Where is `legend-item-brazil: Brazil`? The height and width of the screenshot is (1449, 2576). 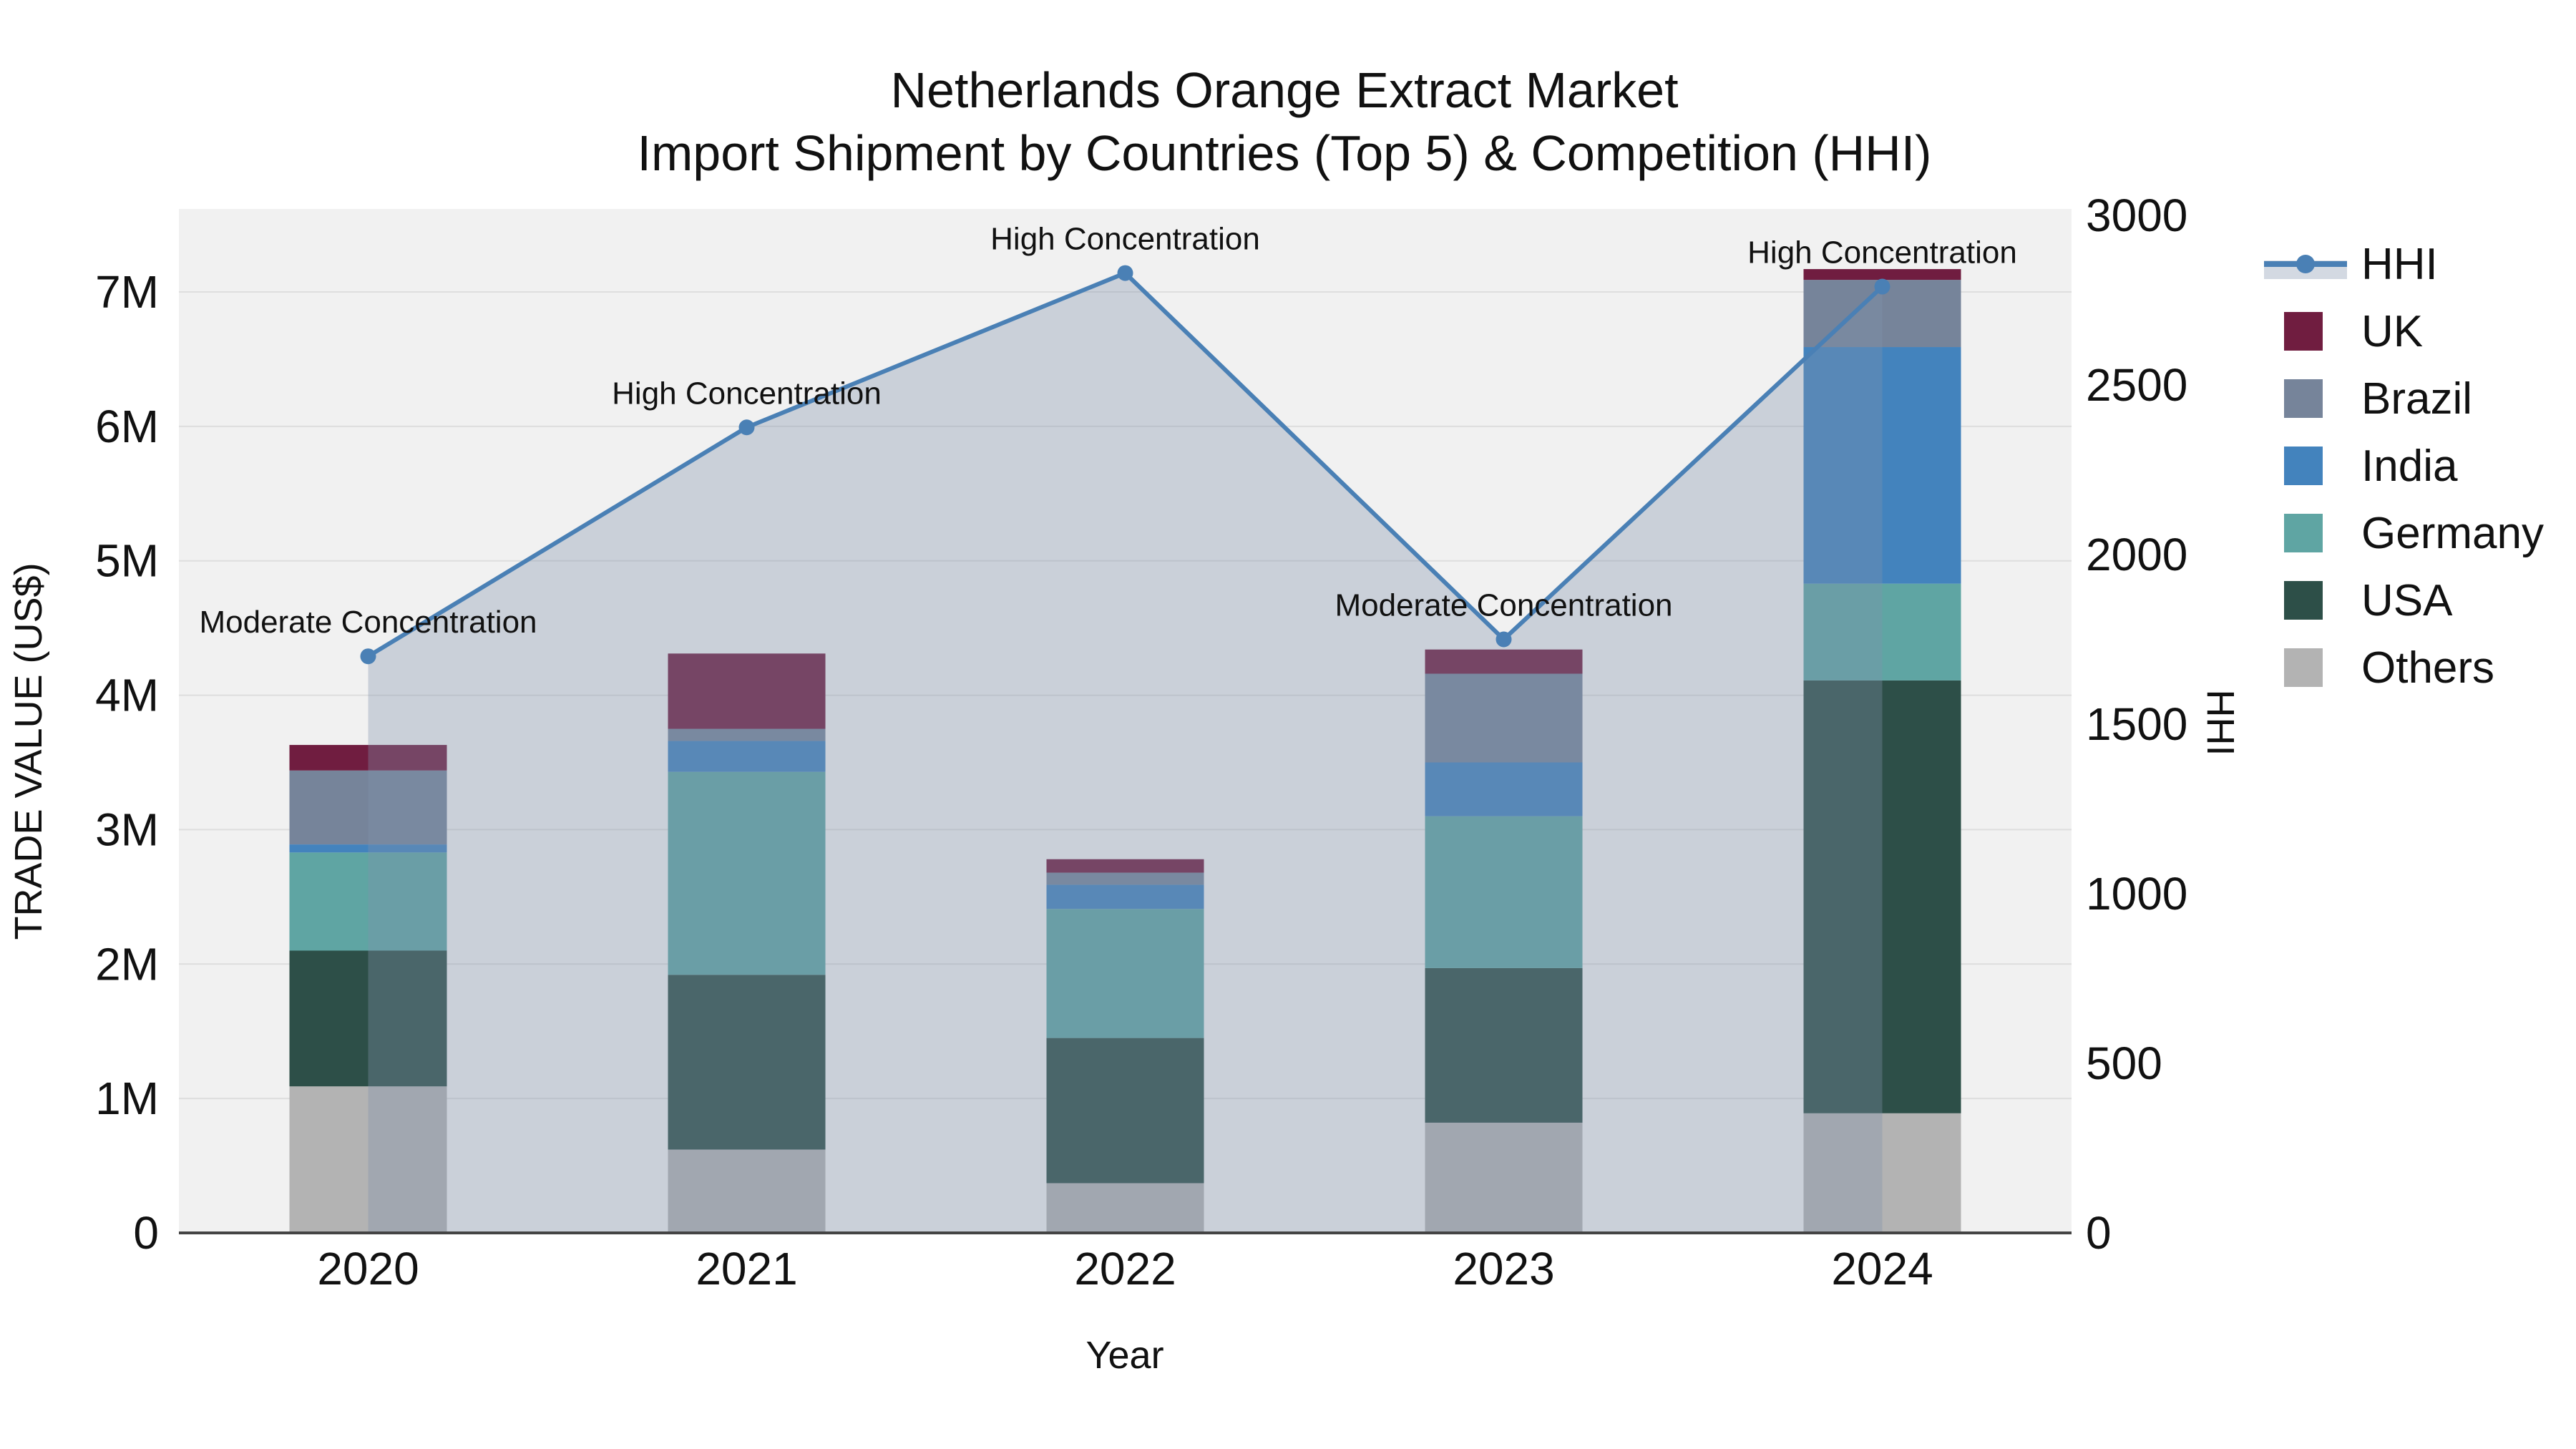
legend-item-brazil: Brazil is located at coordinates (2378, 399).